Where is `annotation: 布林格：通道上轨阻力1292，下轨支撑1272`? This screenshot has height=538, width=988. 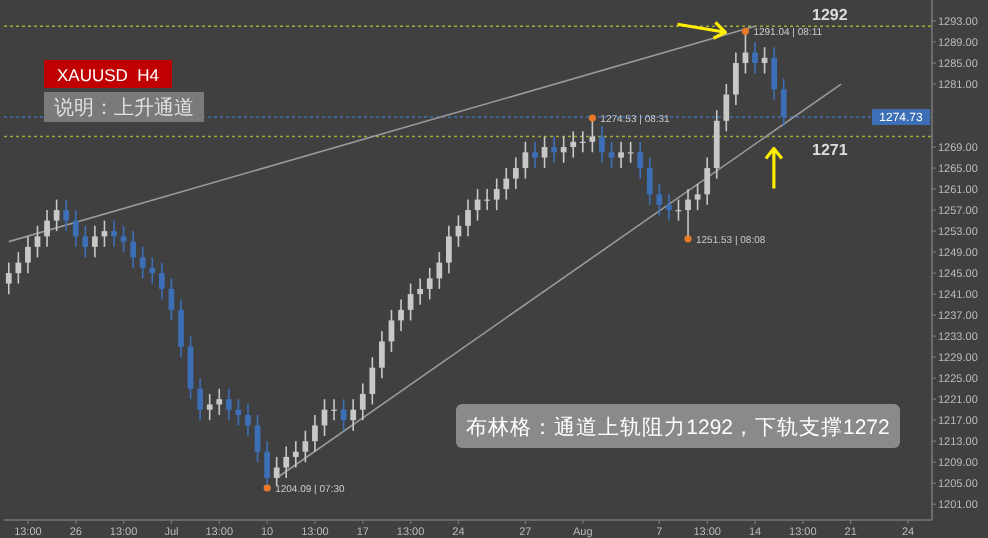
annotation: 布林格：通道上轨阻力1292，下轨支撑1272 is located at coordinates (678, 427).